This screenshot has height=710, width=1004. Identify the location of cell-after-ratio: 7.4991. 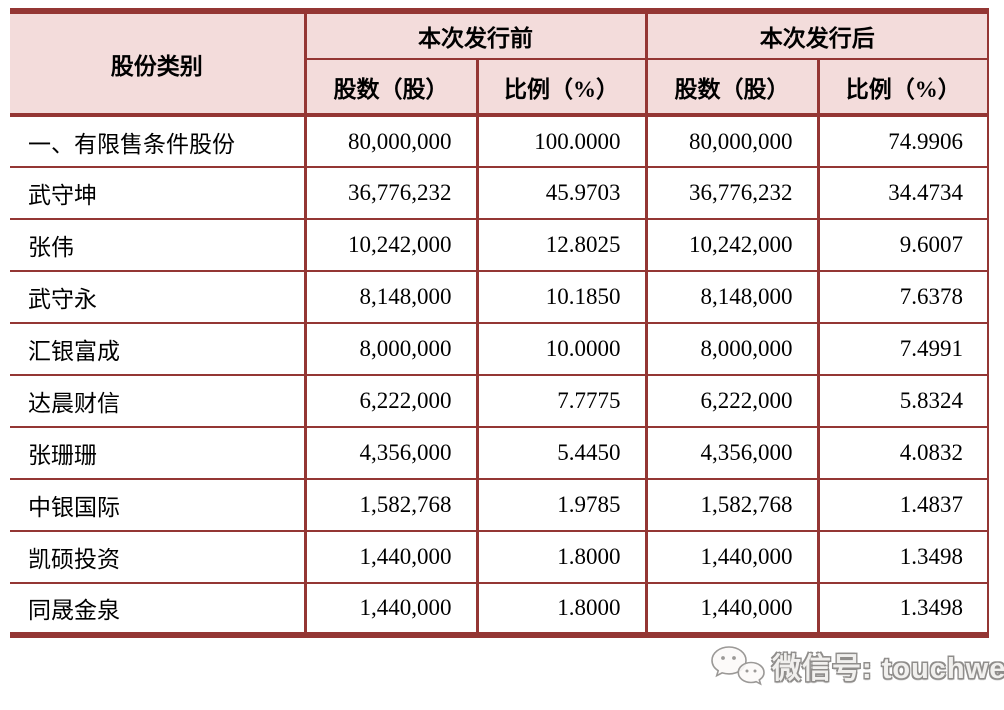
(902, 348).